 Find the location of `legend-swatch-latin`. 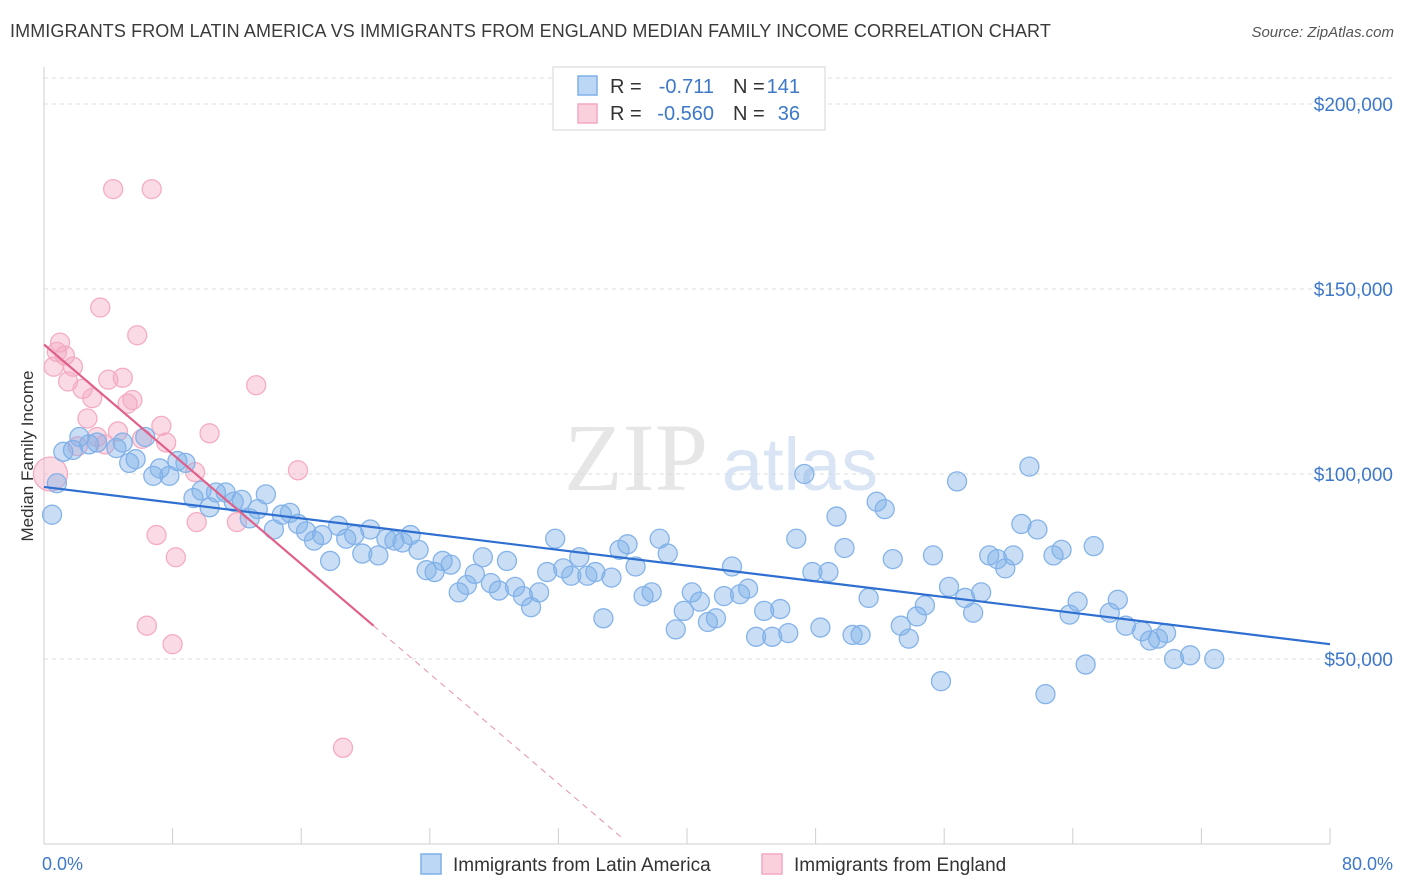

legend-swatch-latin is located at coordinates (587, 85).